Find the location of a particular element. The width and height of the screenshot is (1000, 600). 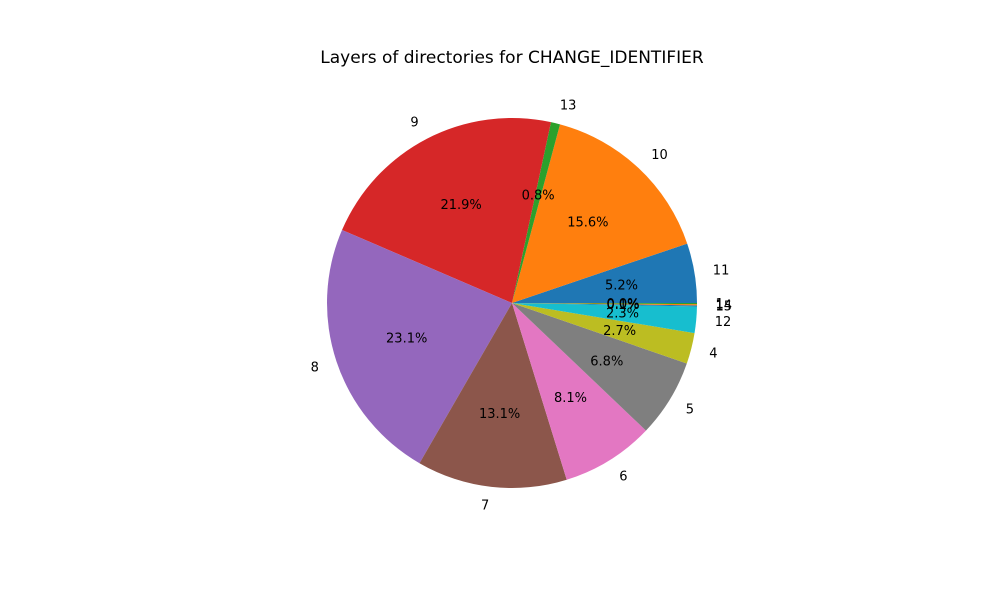

pie-percent-label: 0.1% is located at coordinates (622, 305).